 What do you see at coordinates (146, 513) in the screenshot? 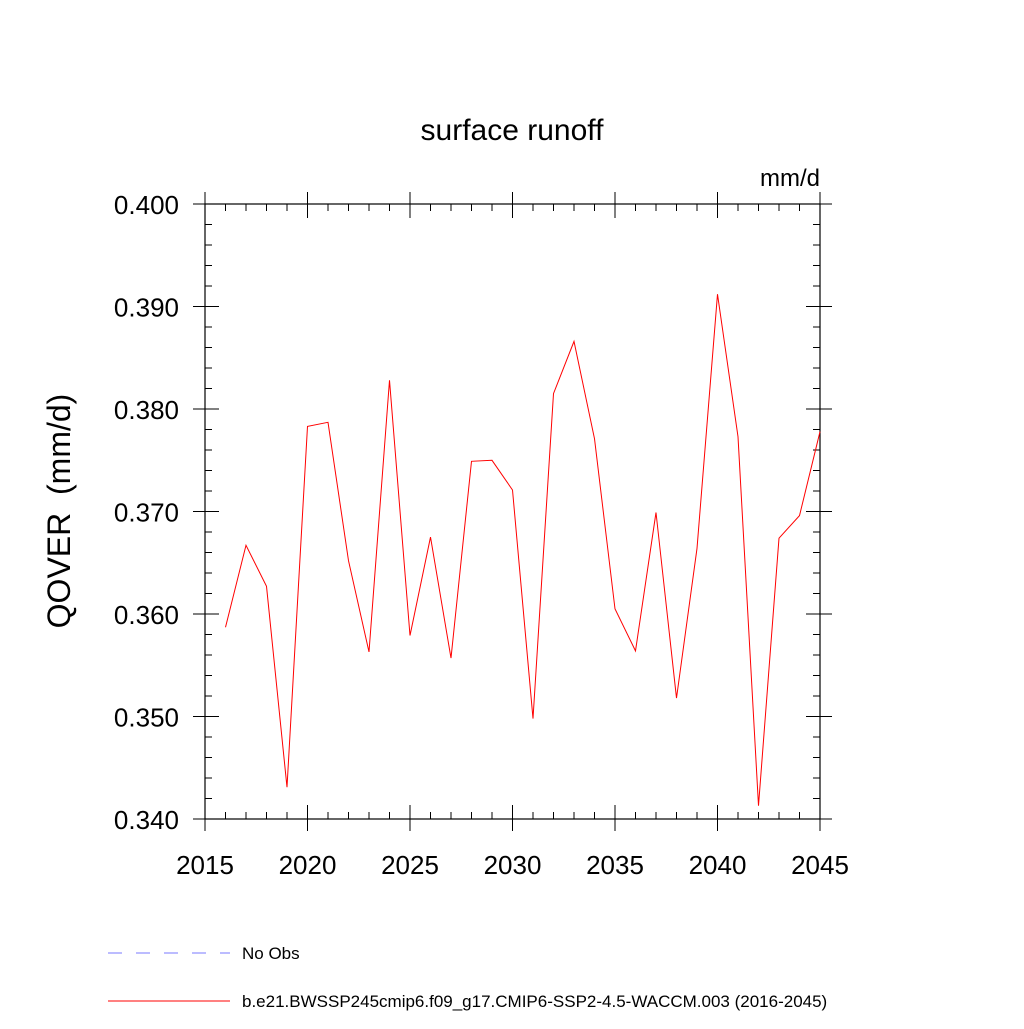
I see `y-tick-label: 0.370` at bounding box center [146, 513].